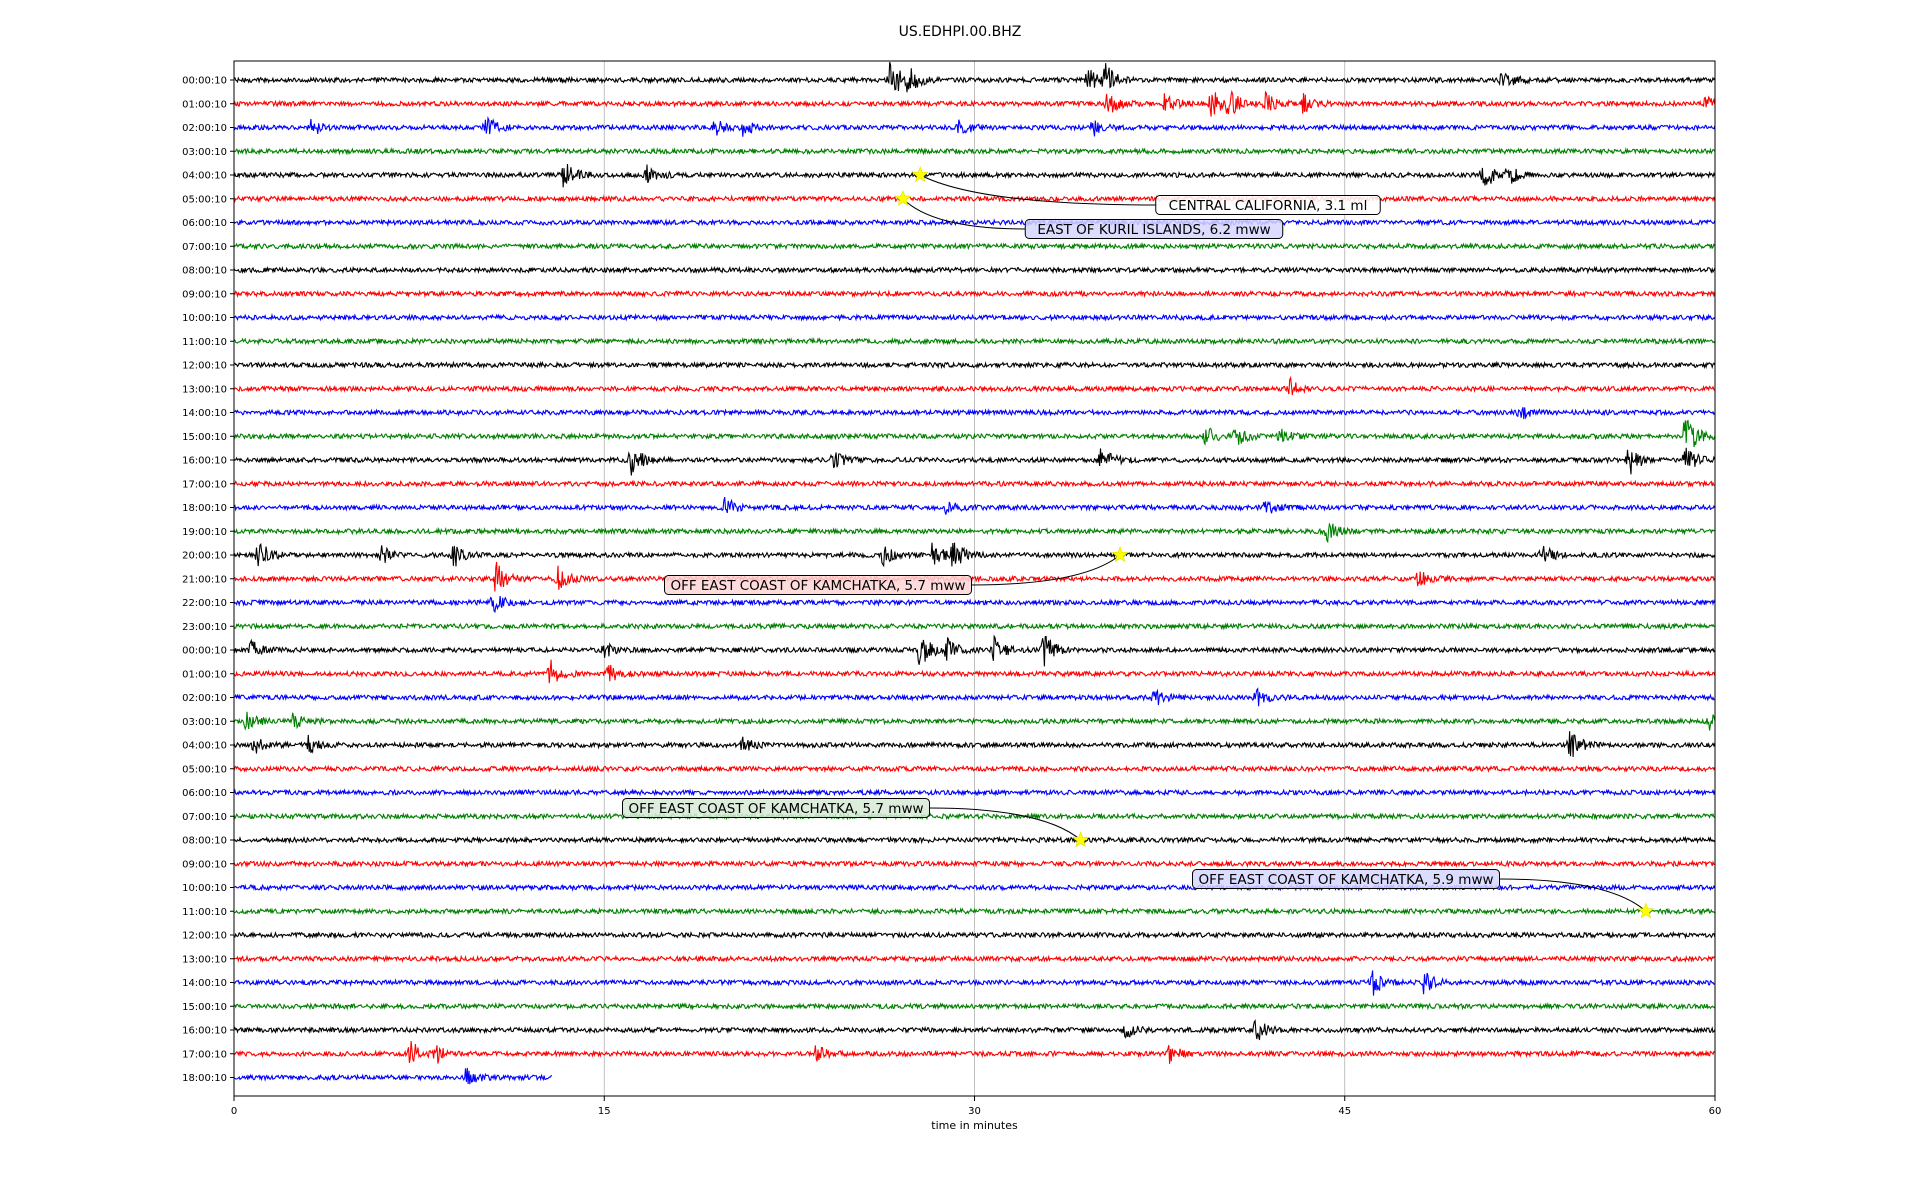 This screenshot has width=1920, height=1204. Describe the element at coordinates (204, 461) in the screenshot. I see `row-time-label: 16:00:10` at that location.